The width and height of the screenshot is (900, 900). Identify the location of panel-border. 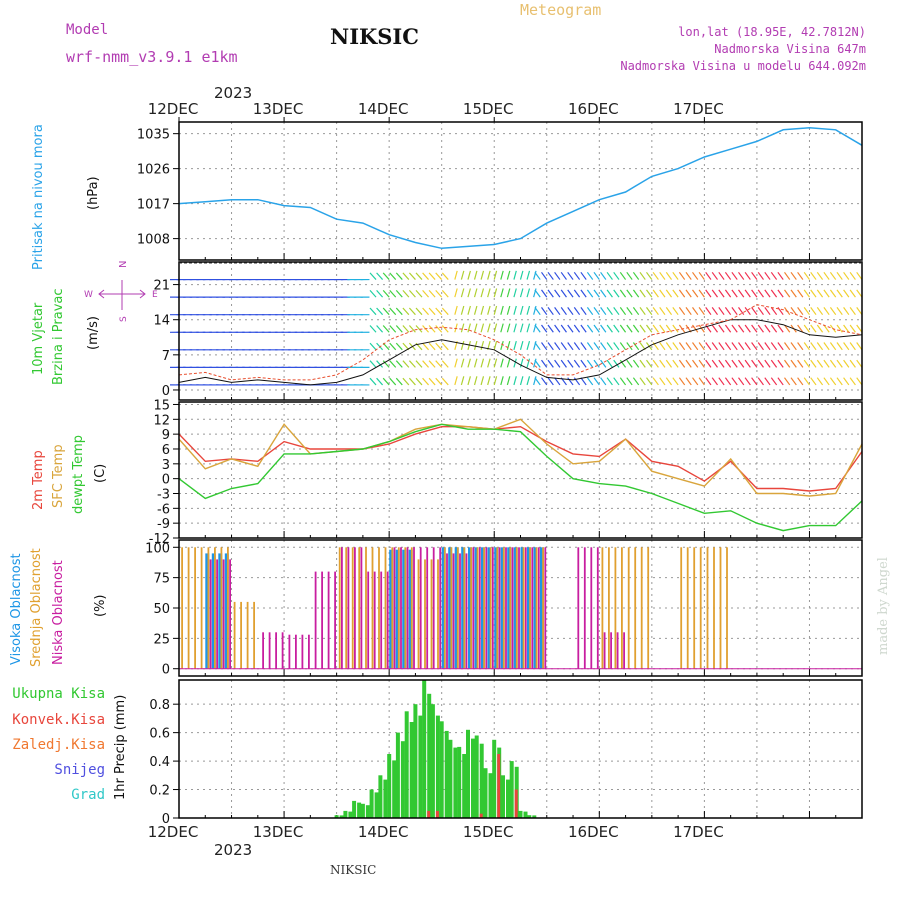
(520, 191).